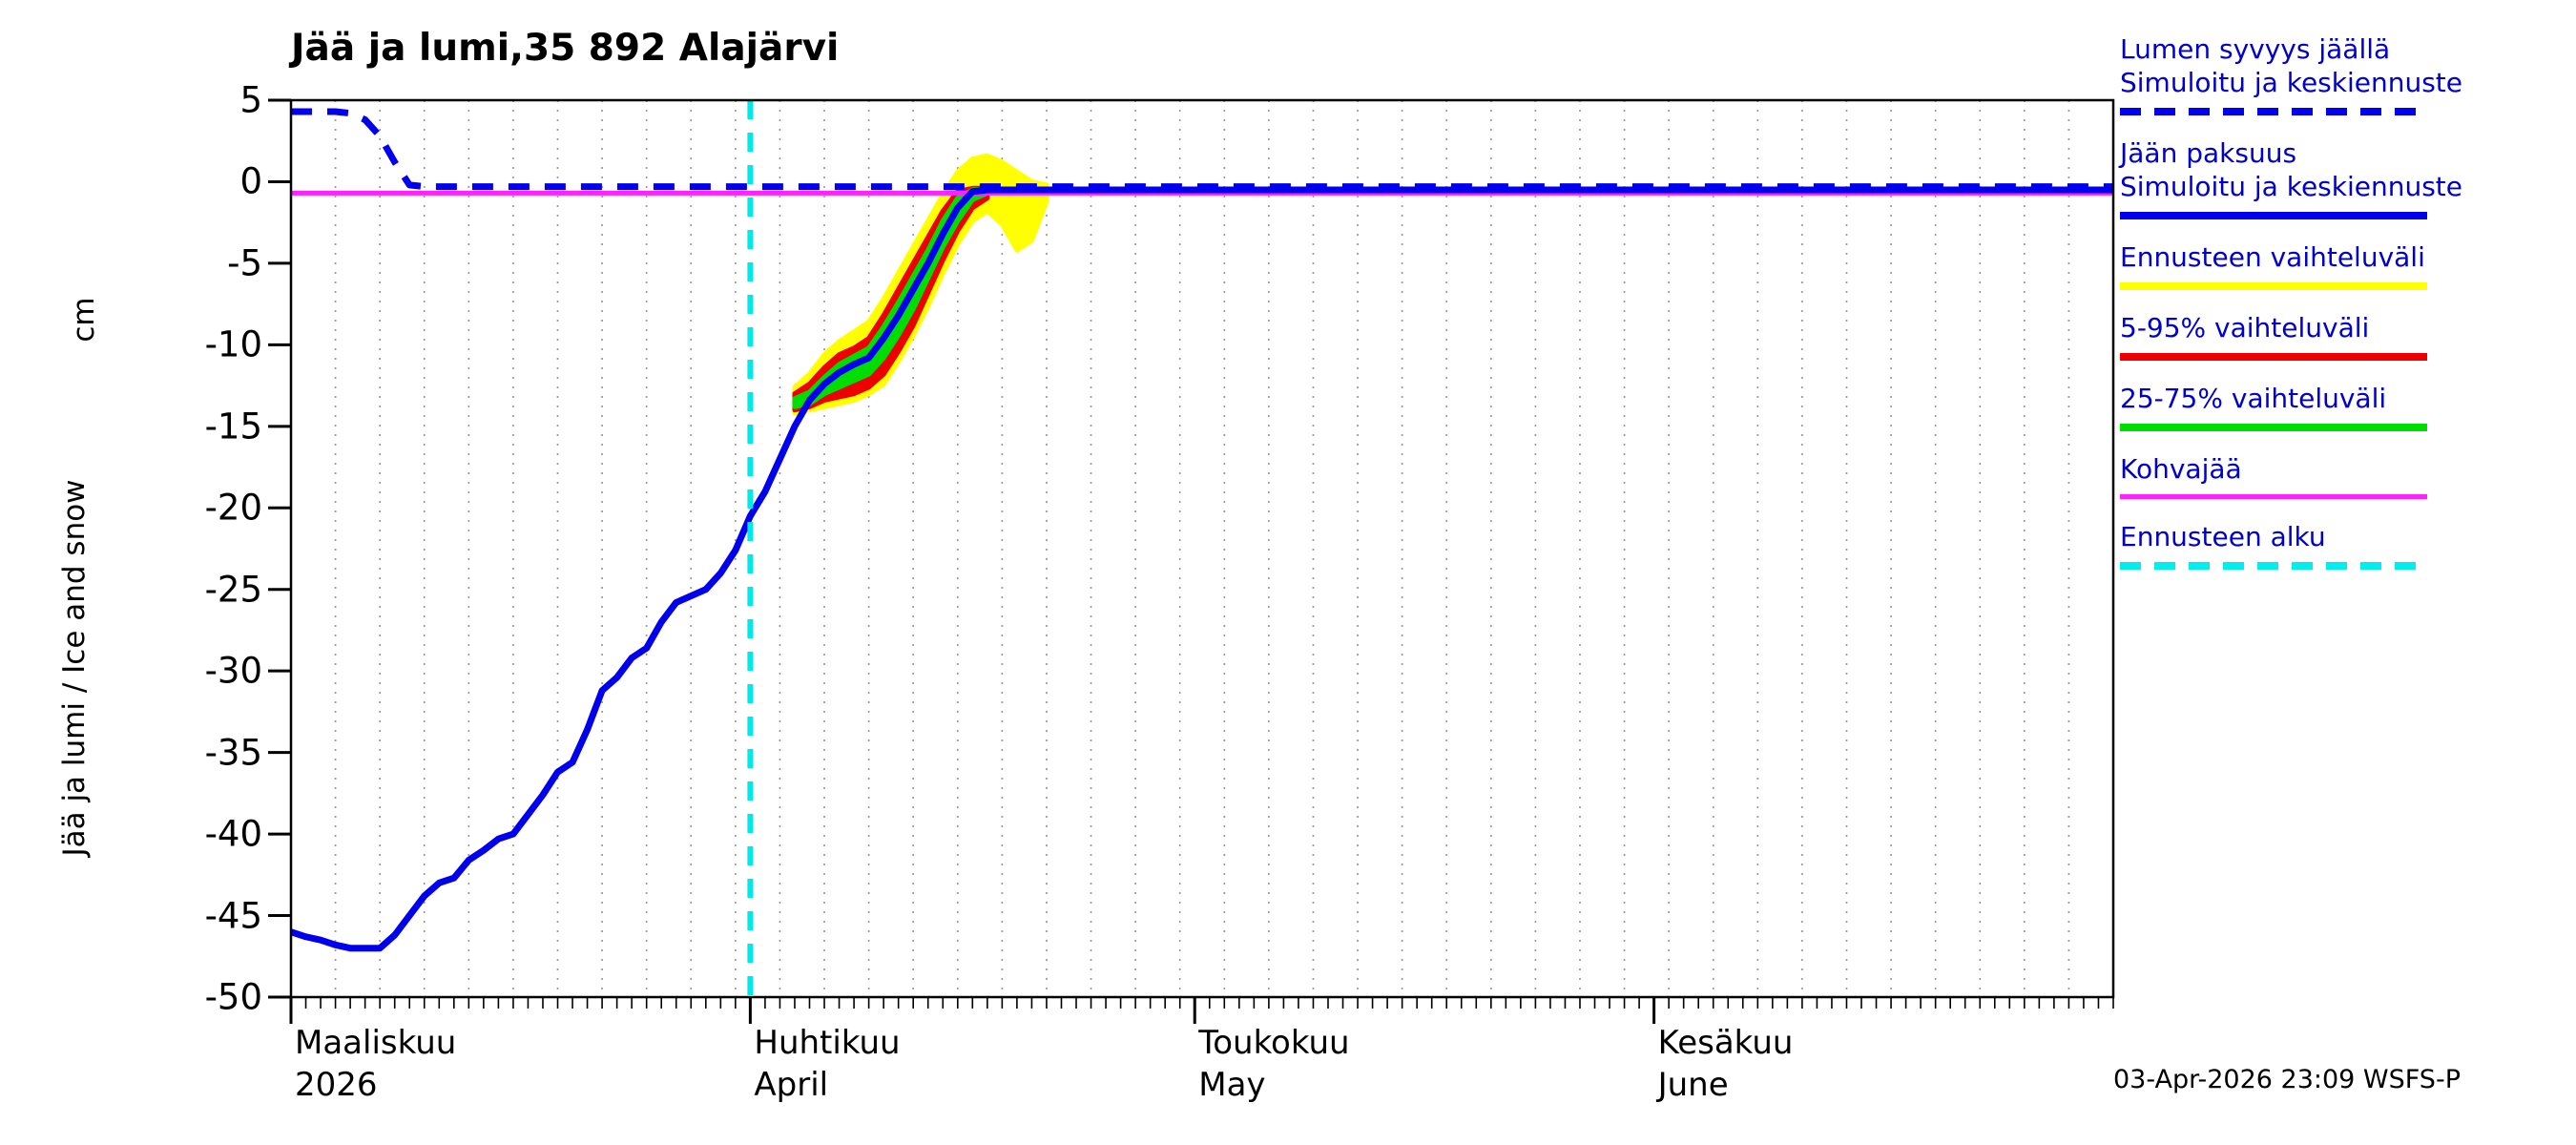  I want to click on month-name: Huhtikuu, so click(827, 1043).